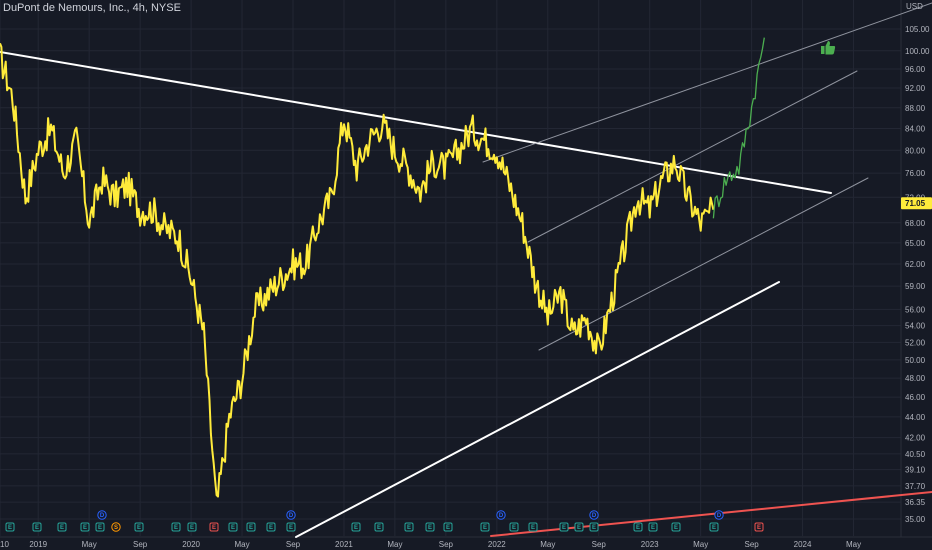  I want to click on channel-middle-line, so click(692, 156).